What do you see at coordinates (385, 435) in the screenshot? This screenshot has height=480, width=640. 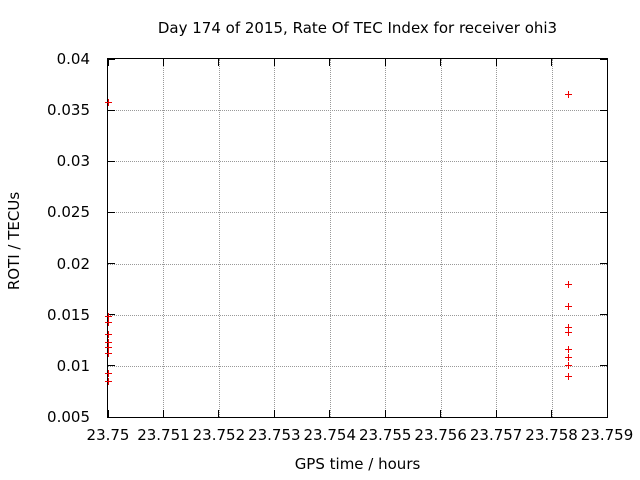 I see `x-tick-label: 23.755` at bounding box center [385, 435].